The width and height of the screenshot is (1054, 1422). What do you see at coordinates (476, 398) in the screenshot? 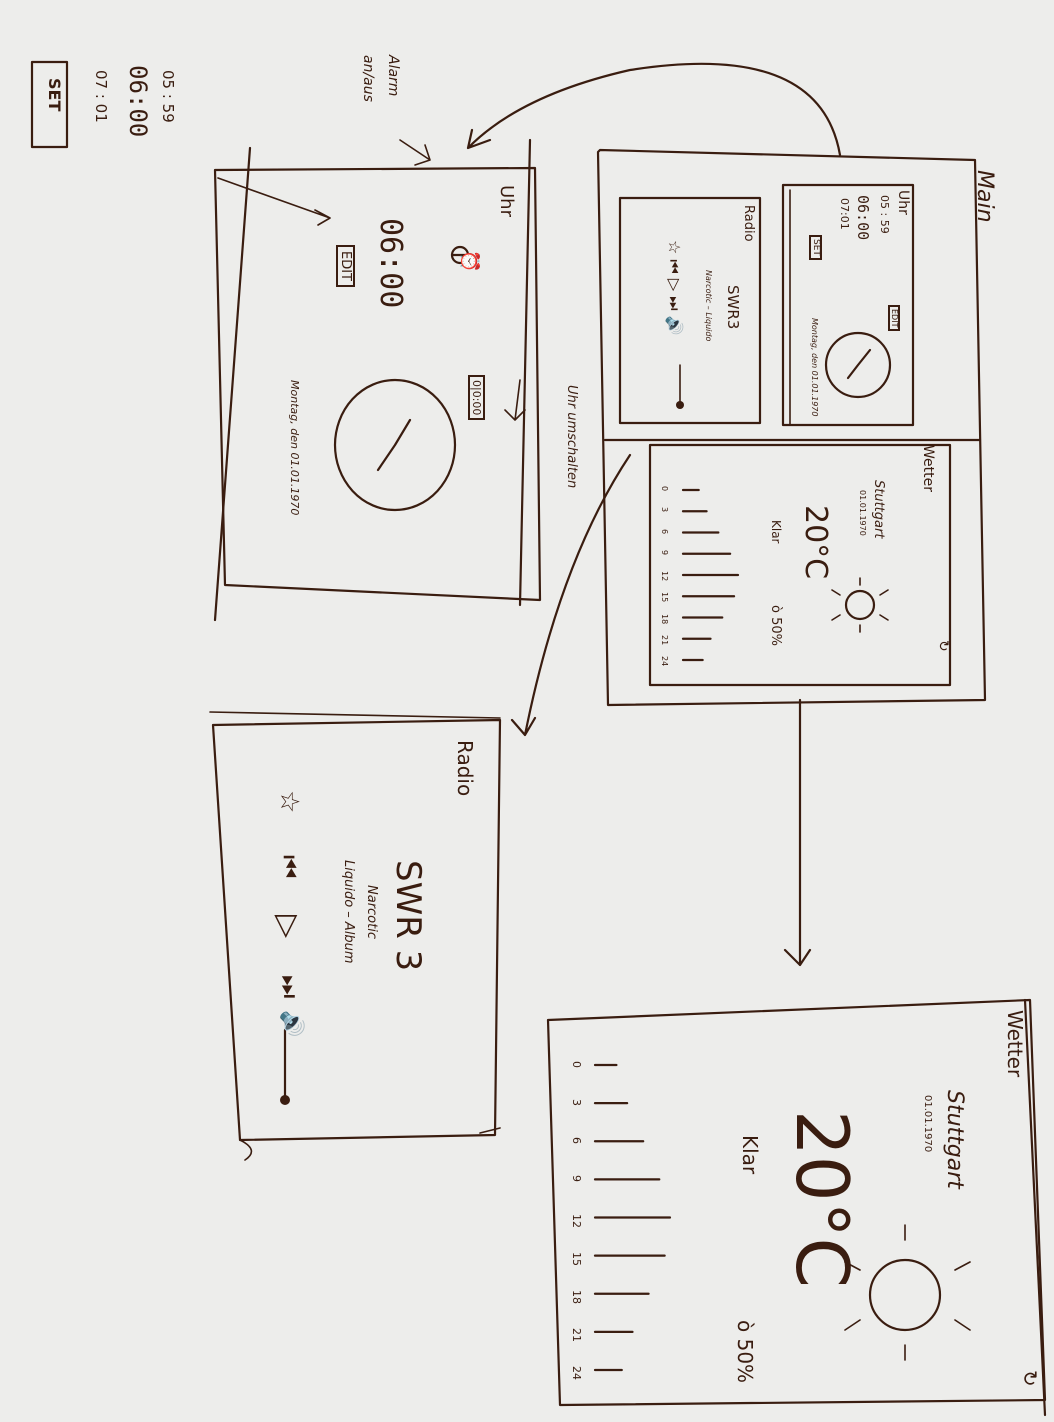
I see `clock-screen-toggle: 0|0:00` at bounding box center [476, 398].